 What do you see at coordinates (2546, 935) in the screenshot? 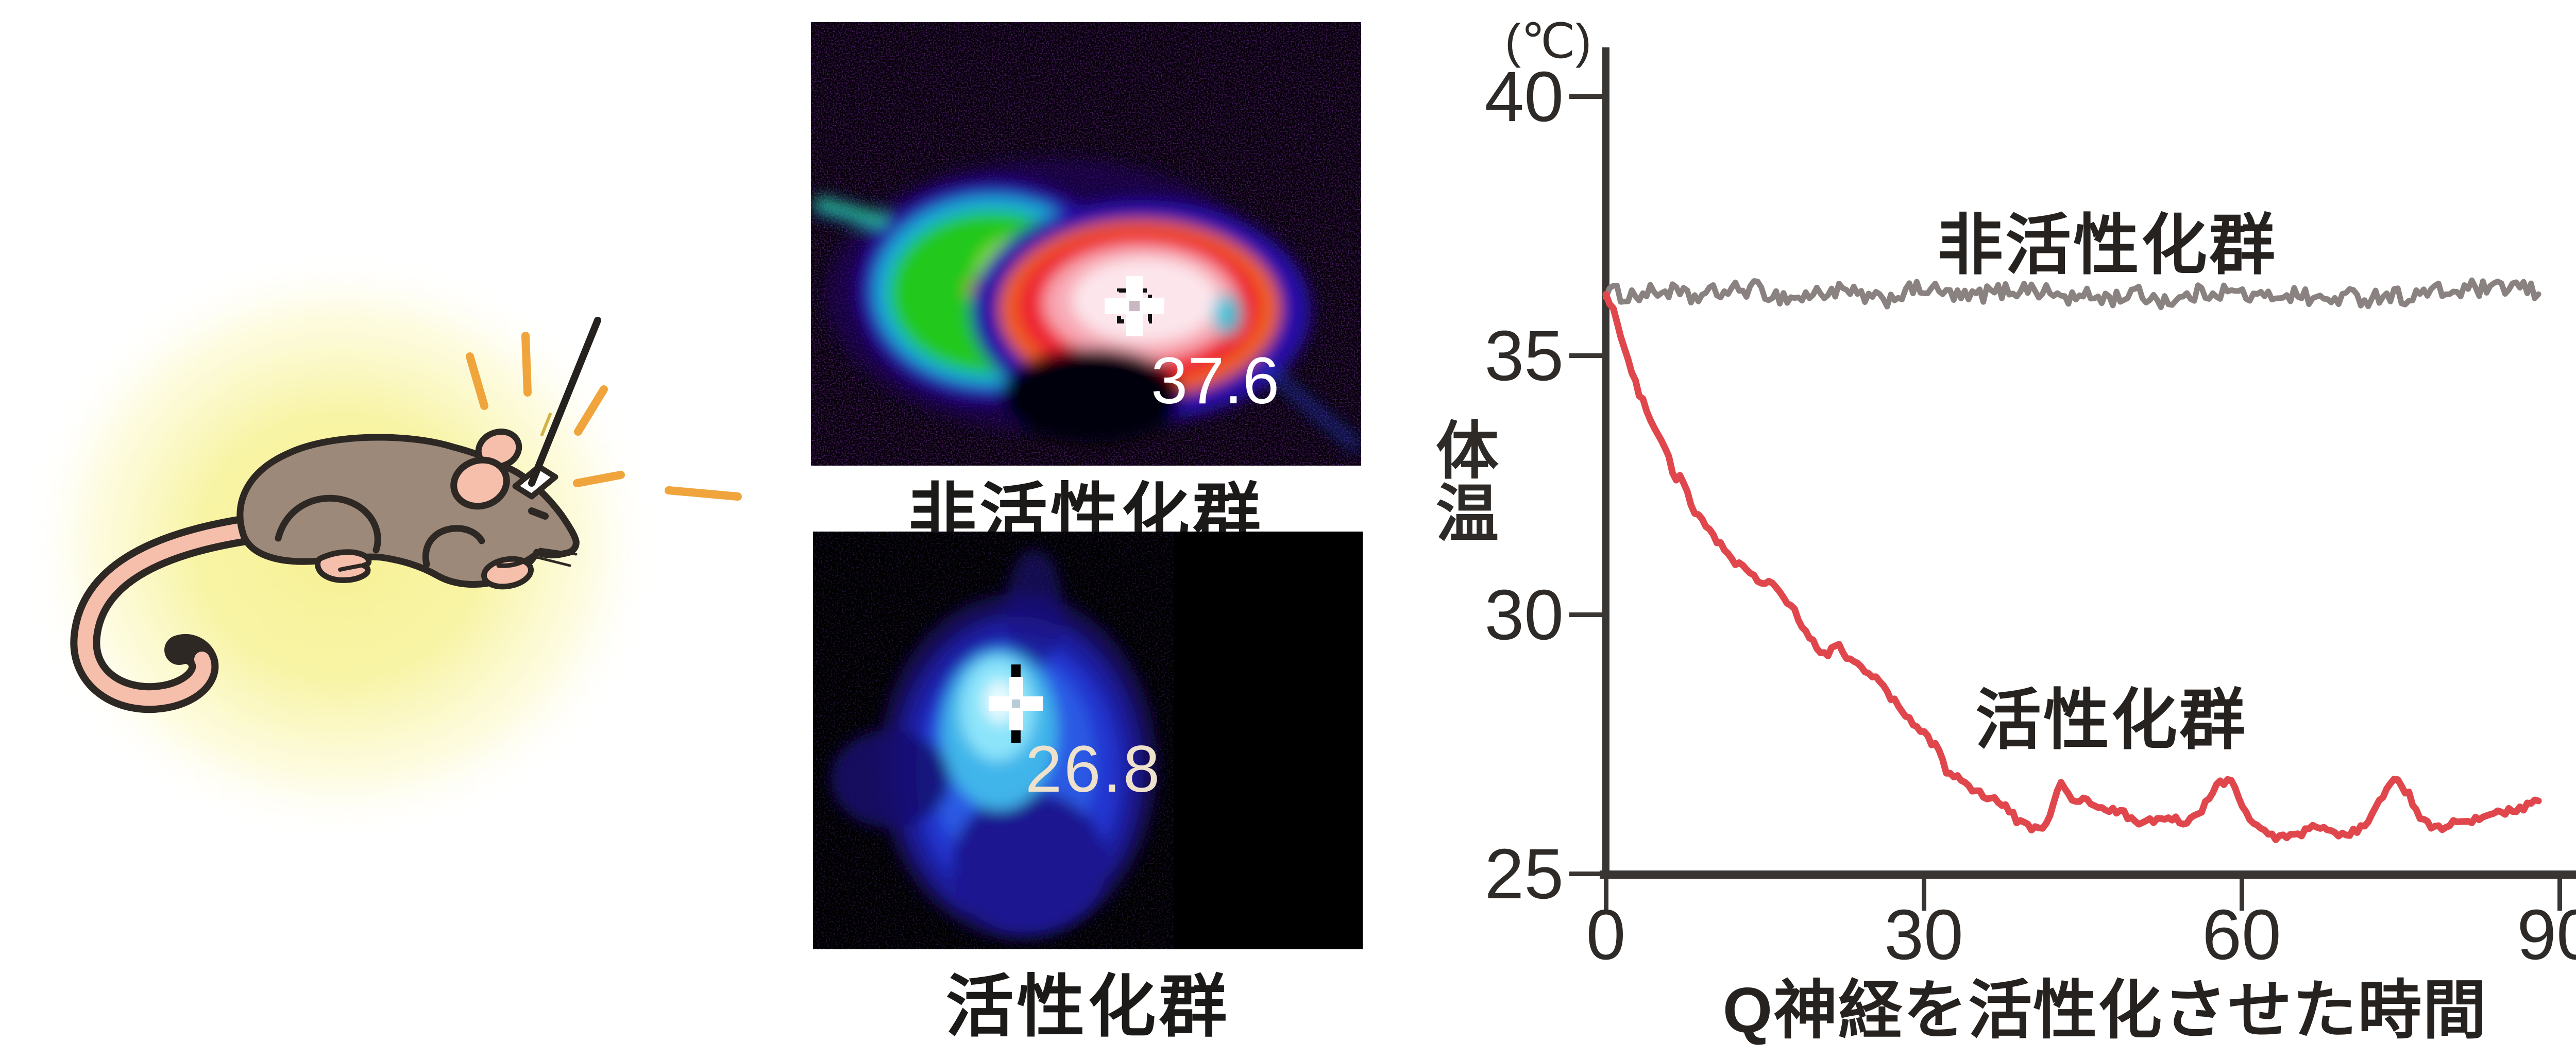
I see `x-tick-label-90: 90` at bounding box center [2546, 935].